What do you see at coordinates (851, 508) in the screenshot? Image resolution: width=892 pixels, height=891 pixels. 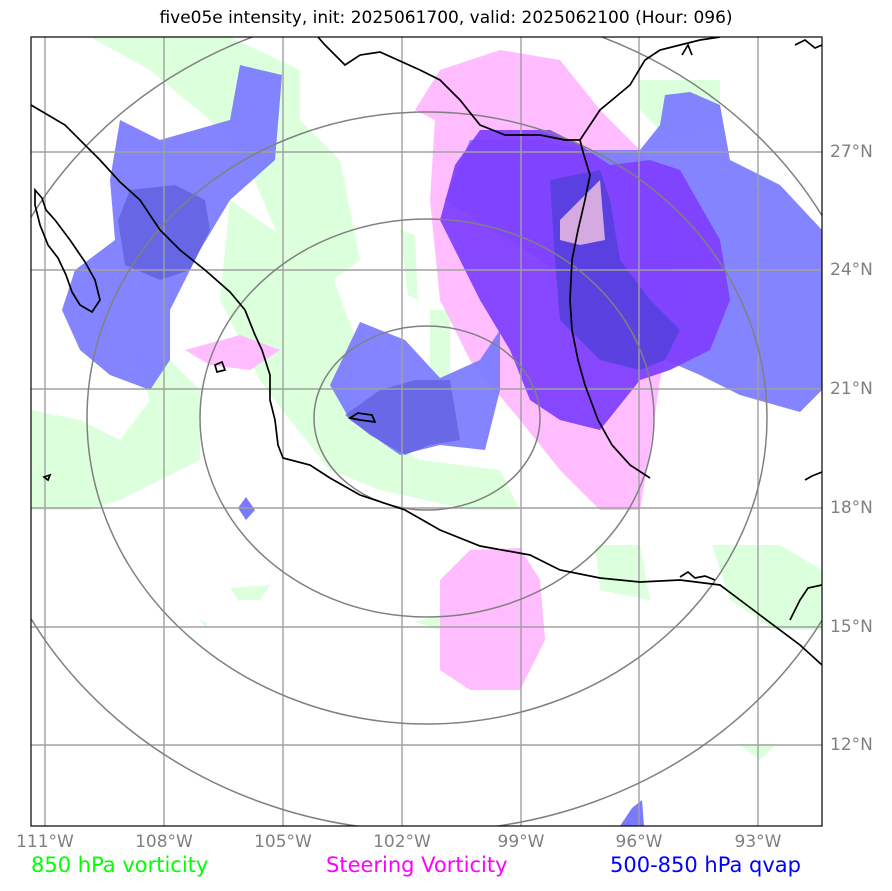 I see `lat-tick-label: 18°N` at bounding box center [851, 508].